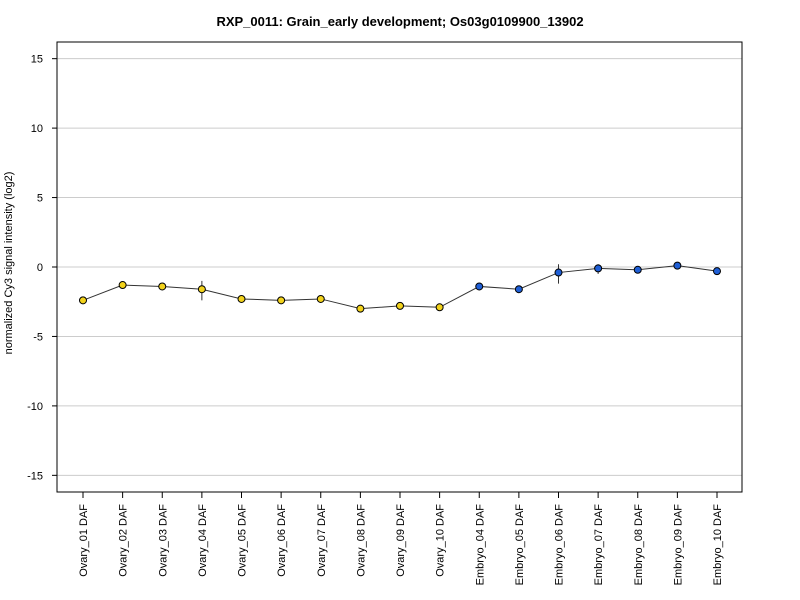 The height and width of the screenshot is (600, 800). I want to click on y-tick-label: 0, so click(40, 268).